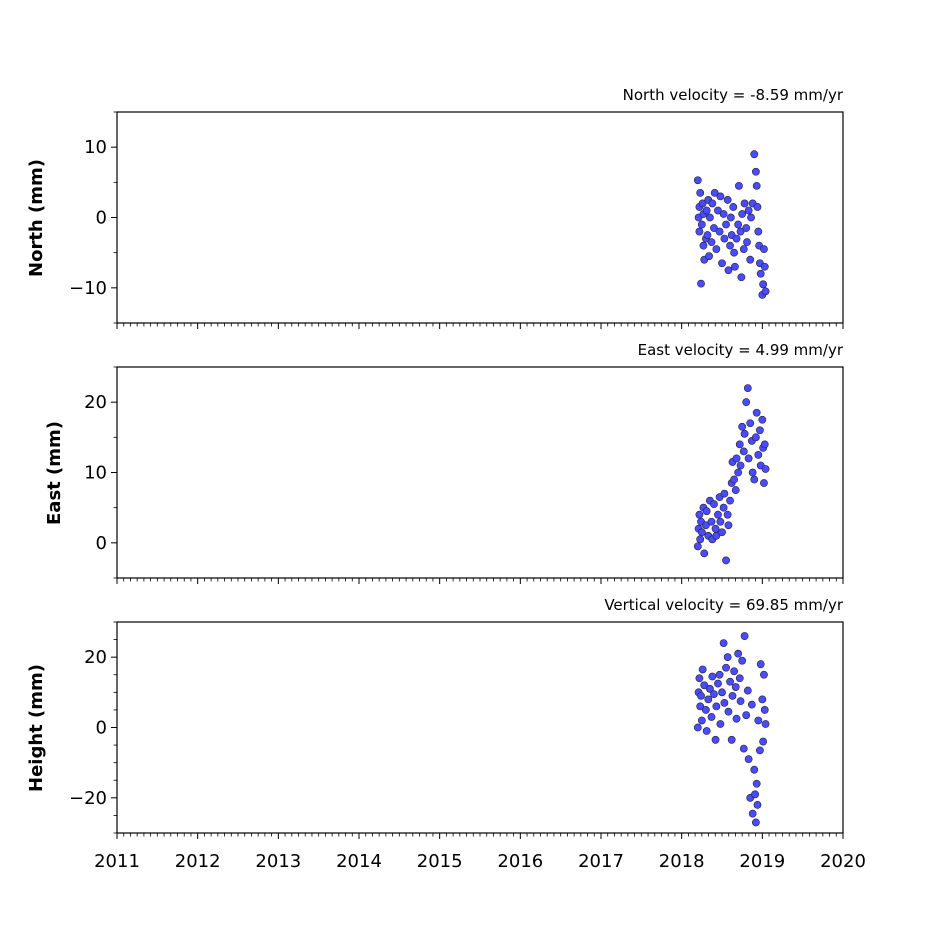  I want to click on height-xtick-label: 2018, so click(682, 861).